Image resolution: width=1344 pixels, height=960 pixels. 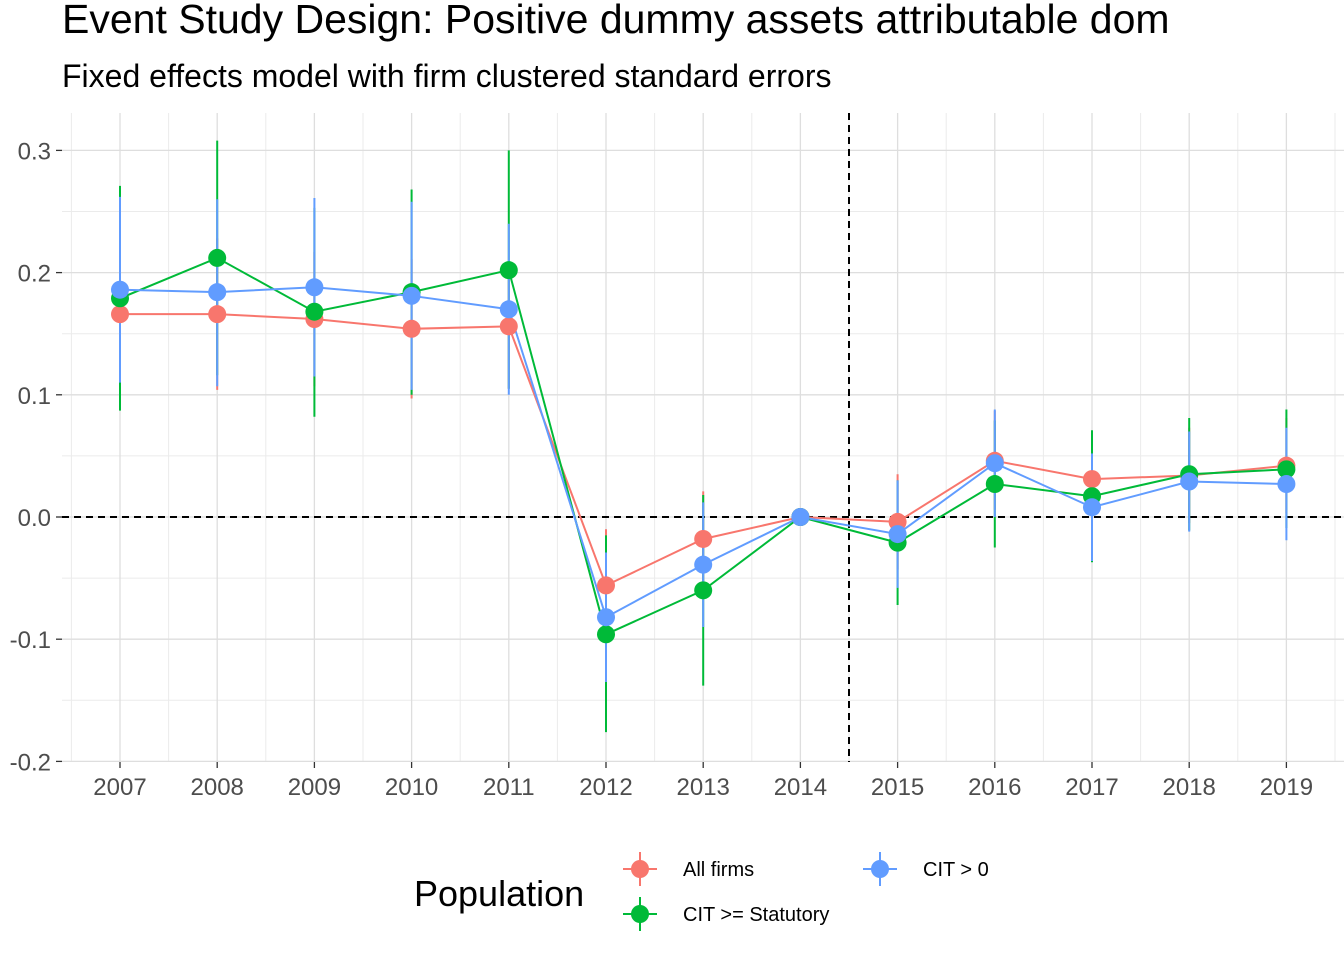 What do you see at coordinates (34, 396) in the screenshot?
I see `y-tick-label: 0.1` at bounding box center [34, 396].